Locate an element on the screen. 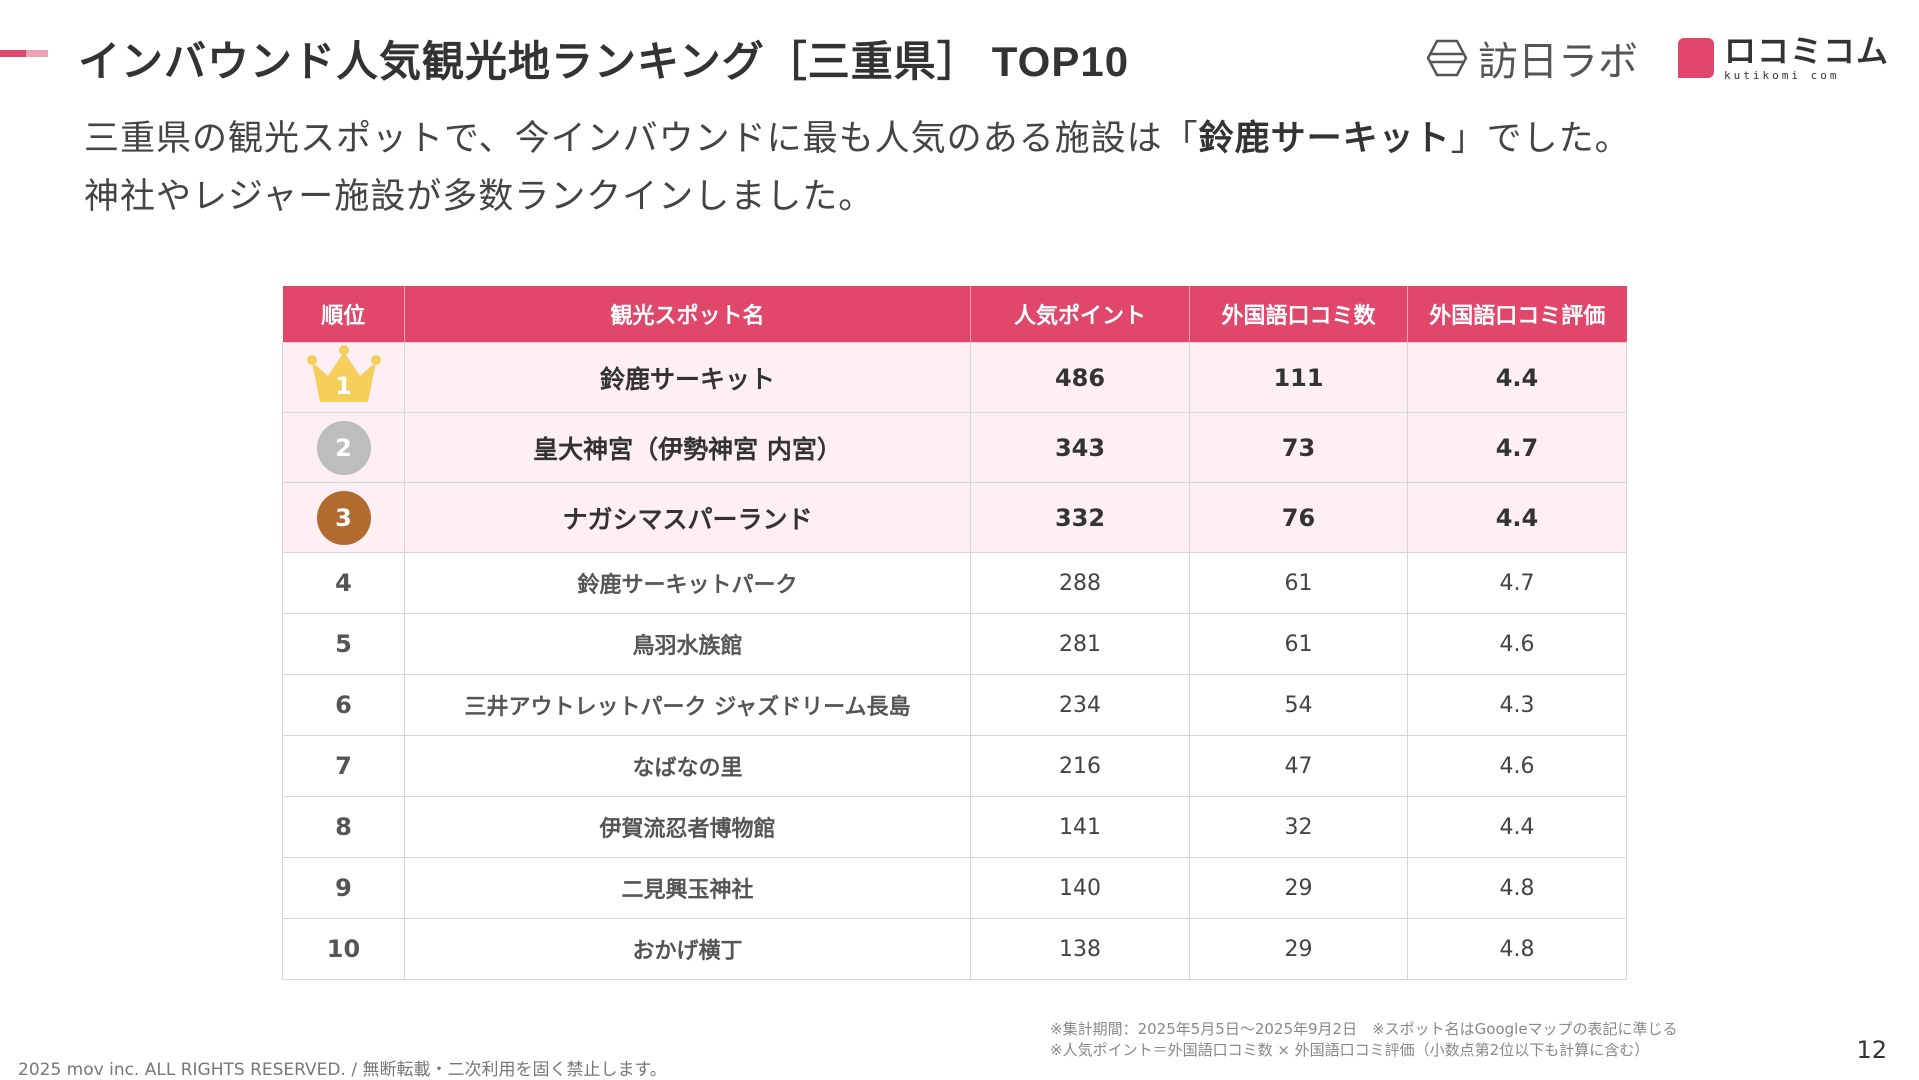  rank-number: 9 is located at coordinates (343, 888).